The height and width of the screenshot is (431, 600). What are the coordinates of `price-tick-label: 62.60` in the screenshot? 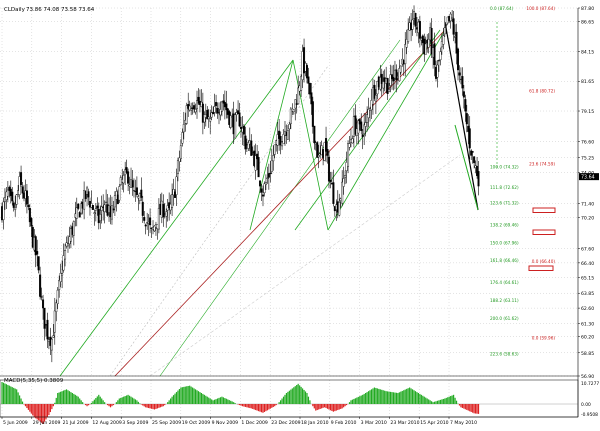 It's located at (587, 309).